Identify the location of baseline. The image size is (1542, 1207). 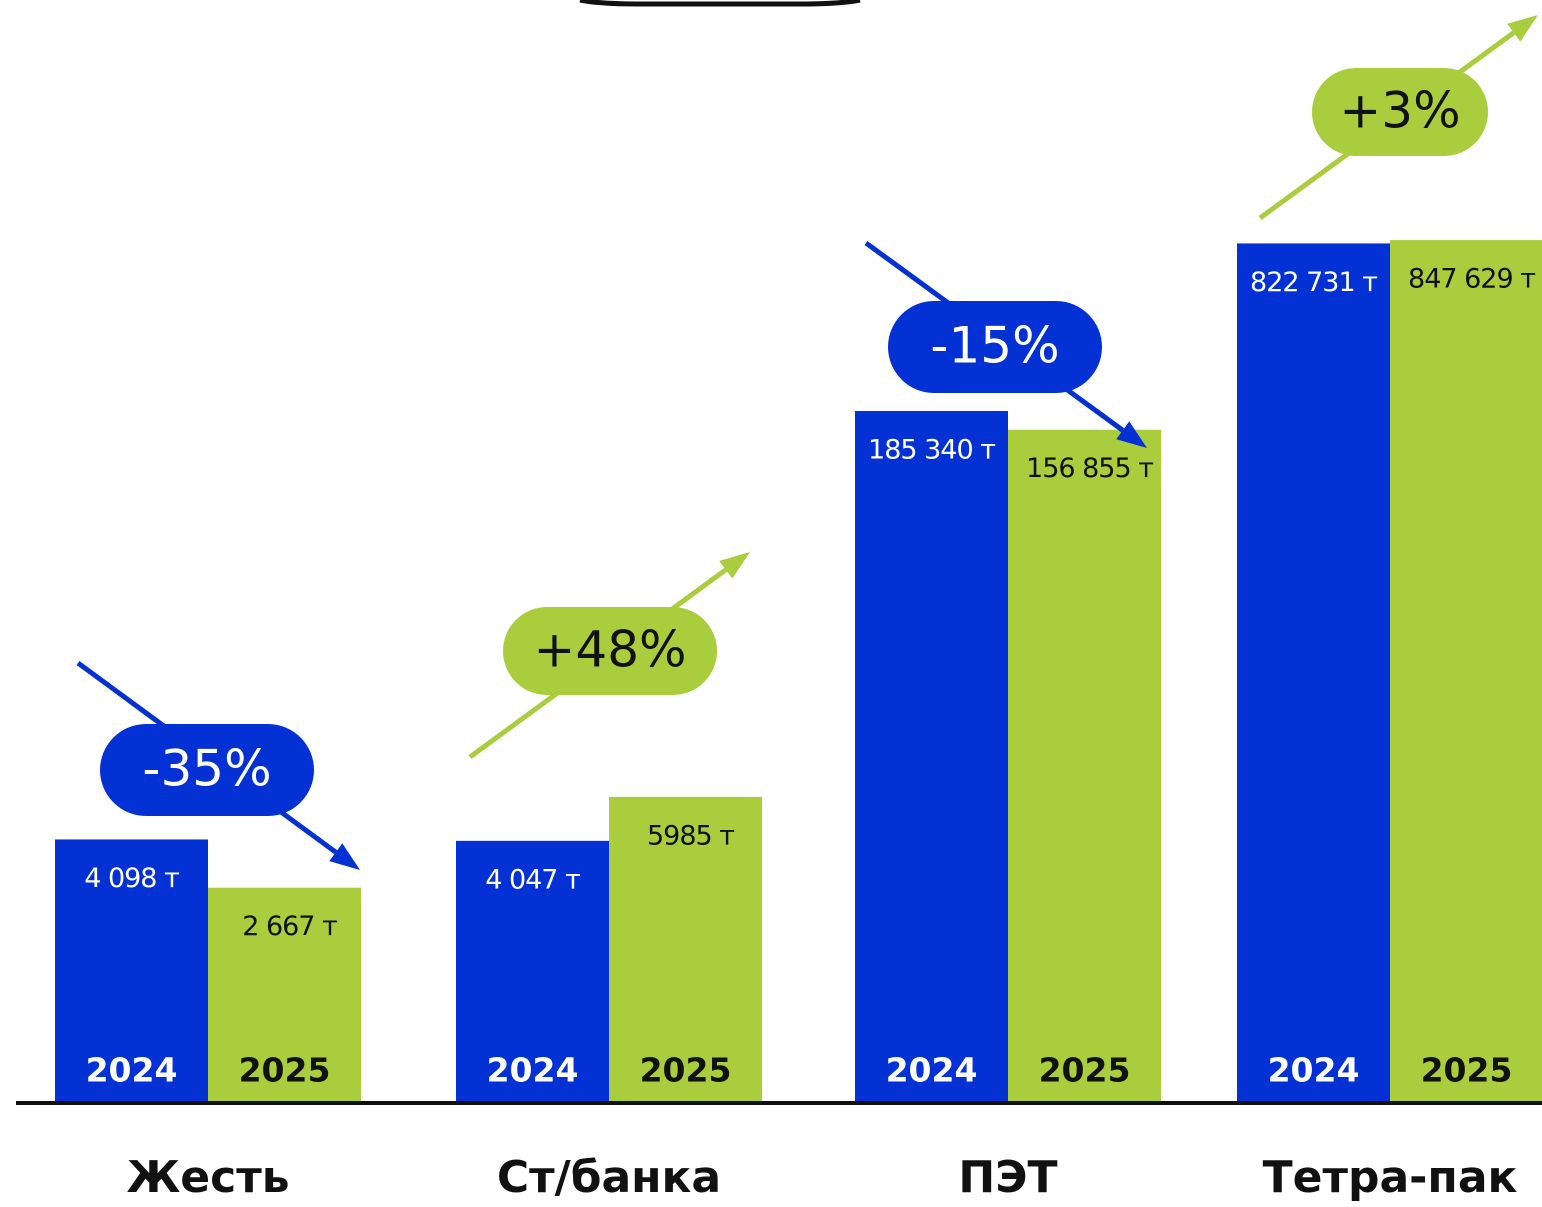
(779, 1103).